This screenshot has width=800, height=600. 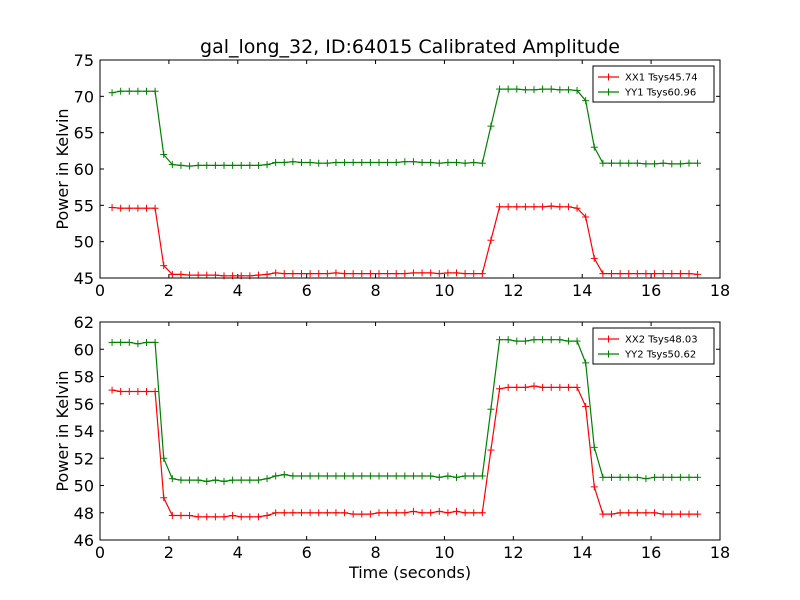 What do you see at coordinates (84, 278) in the screenshot?
I see `y-tick-label: 45` at bounding box center [84, 278].